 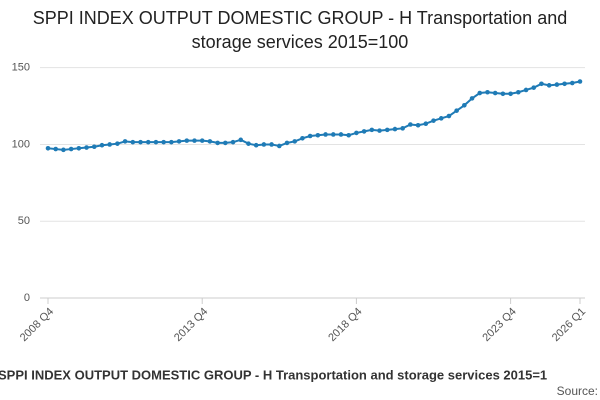 What do you see at coordinates (569, 325) in the screenshot?
I see `x-tick-label: 2026 Q1` at bounding box center [569, 325].